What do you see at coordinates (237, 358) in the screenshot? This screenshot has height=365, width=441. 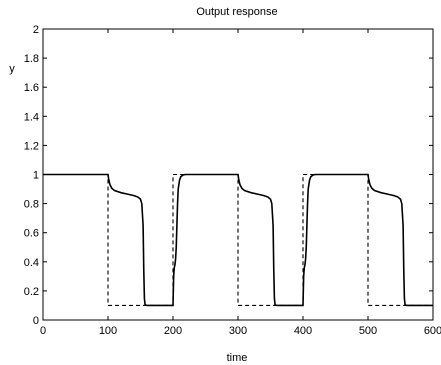 I see `x-axis-label: time` at bounding box center [237, 358].